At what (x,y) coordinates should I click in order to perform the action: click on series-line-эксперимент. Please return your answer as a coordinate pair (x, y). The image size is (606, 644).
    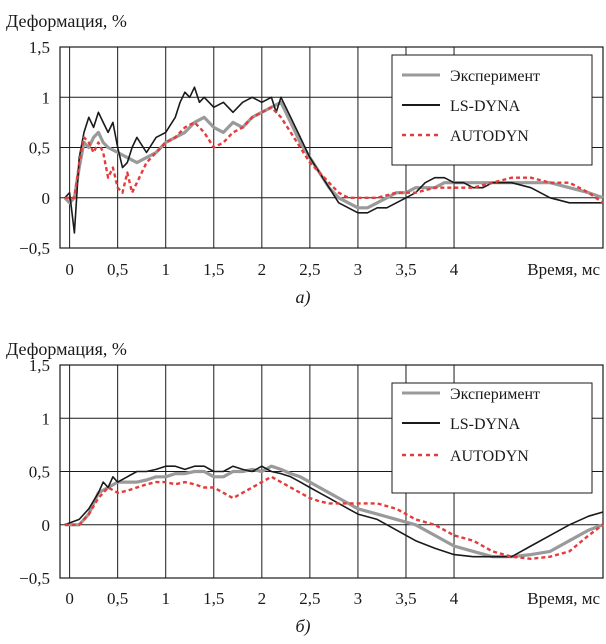
    Looking at the image, I should click on (334, 511).